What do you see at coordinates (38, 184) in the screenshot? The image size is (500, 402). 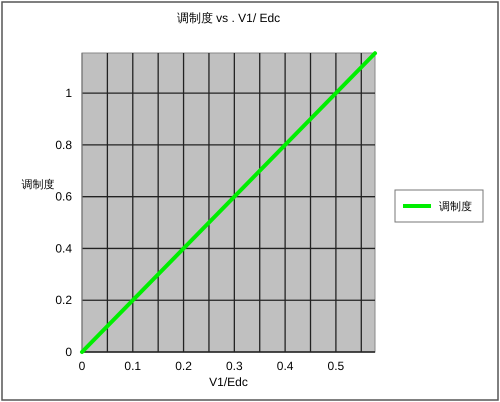 I see `y-axis-title: 调制度` at bounding box center [38, 184].